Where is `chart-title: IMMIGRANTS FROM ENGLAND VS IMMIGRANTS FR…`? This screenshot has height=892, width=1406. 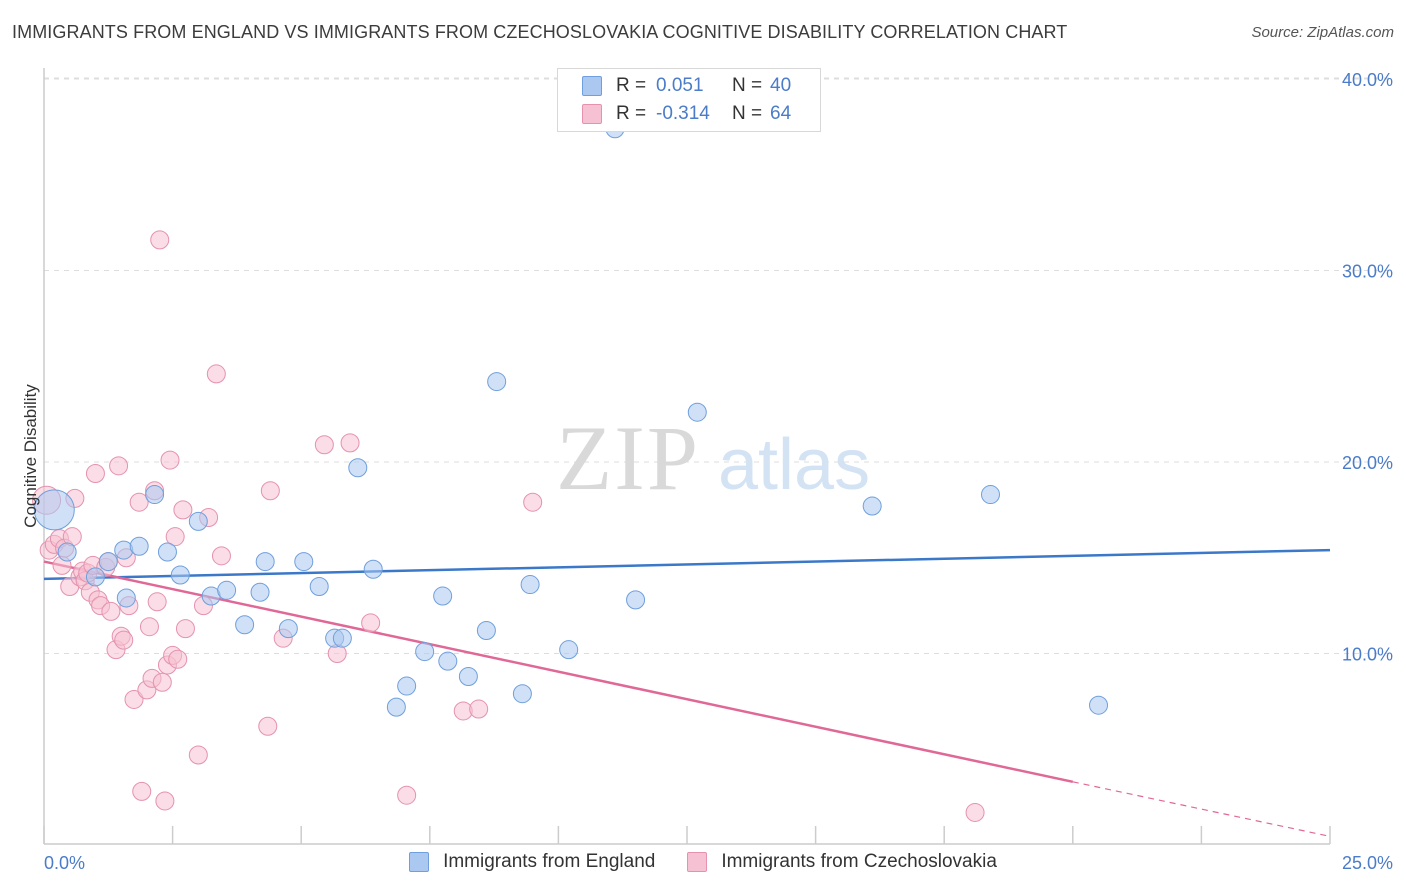 chart-title: IMMIGRANTS FROM ENGLAND VS IMMIGRANTS FR… is located at coordinates (540, 32).